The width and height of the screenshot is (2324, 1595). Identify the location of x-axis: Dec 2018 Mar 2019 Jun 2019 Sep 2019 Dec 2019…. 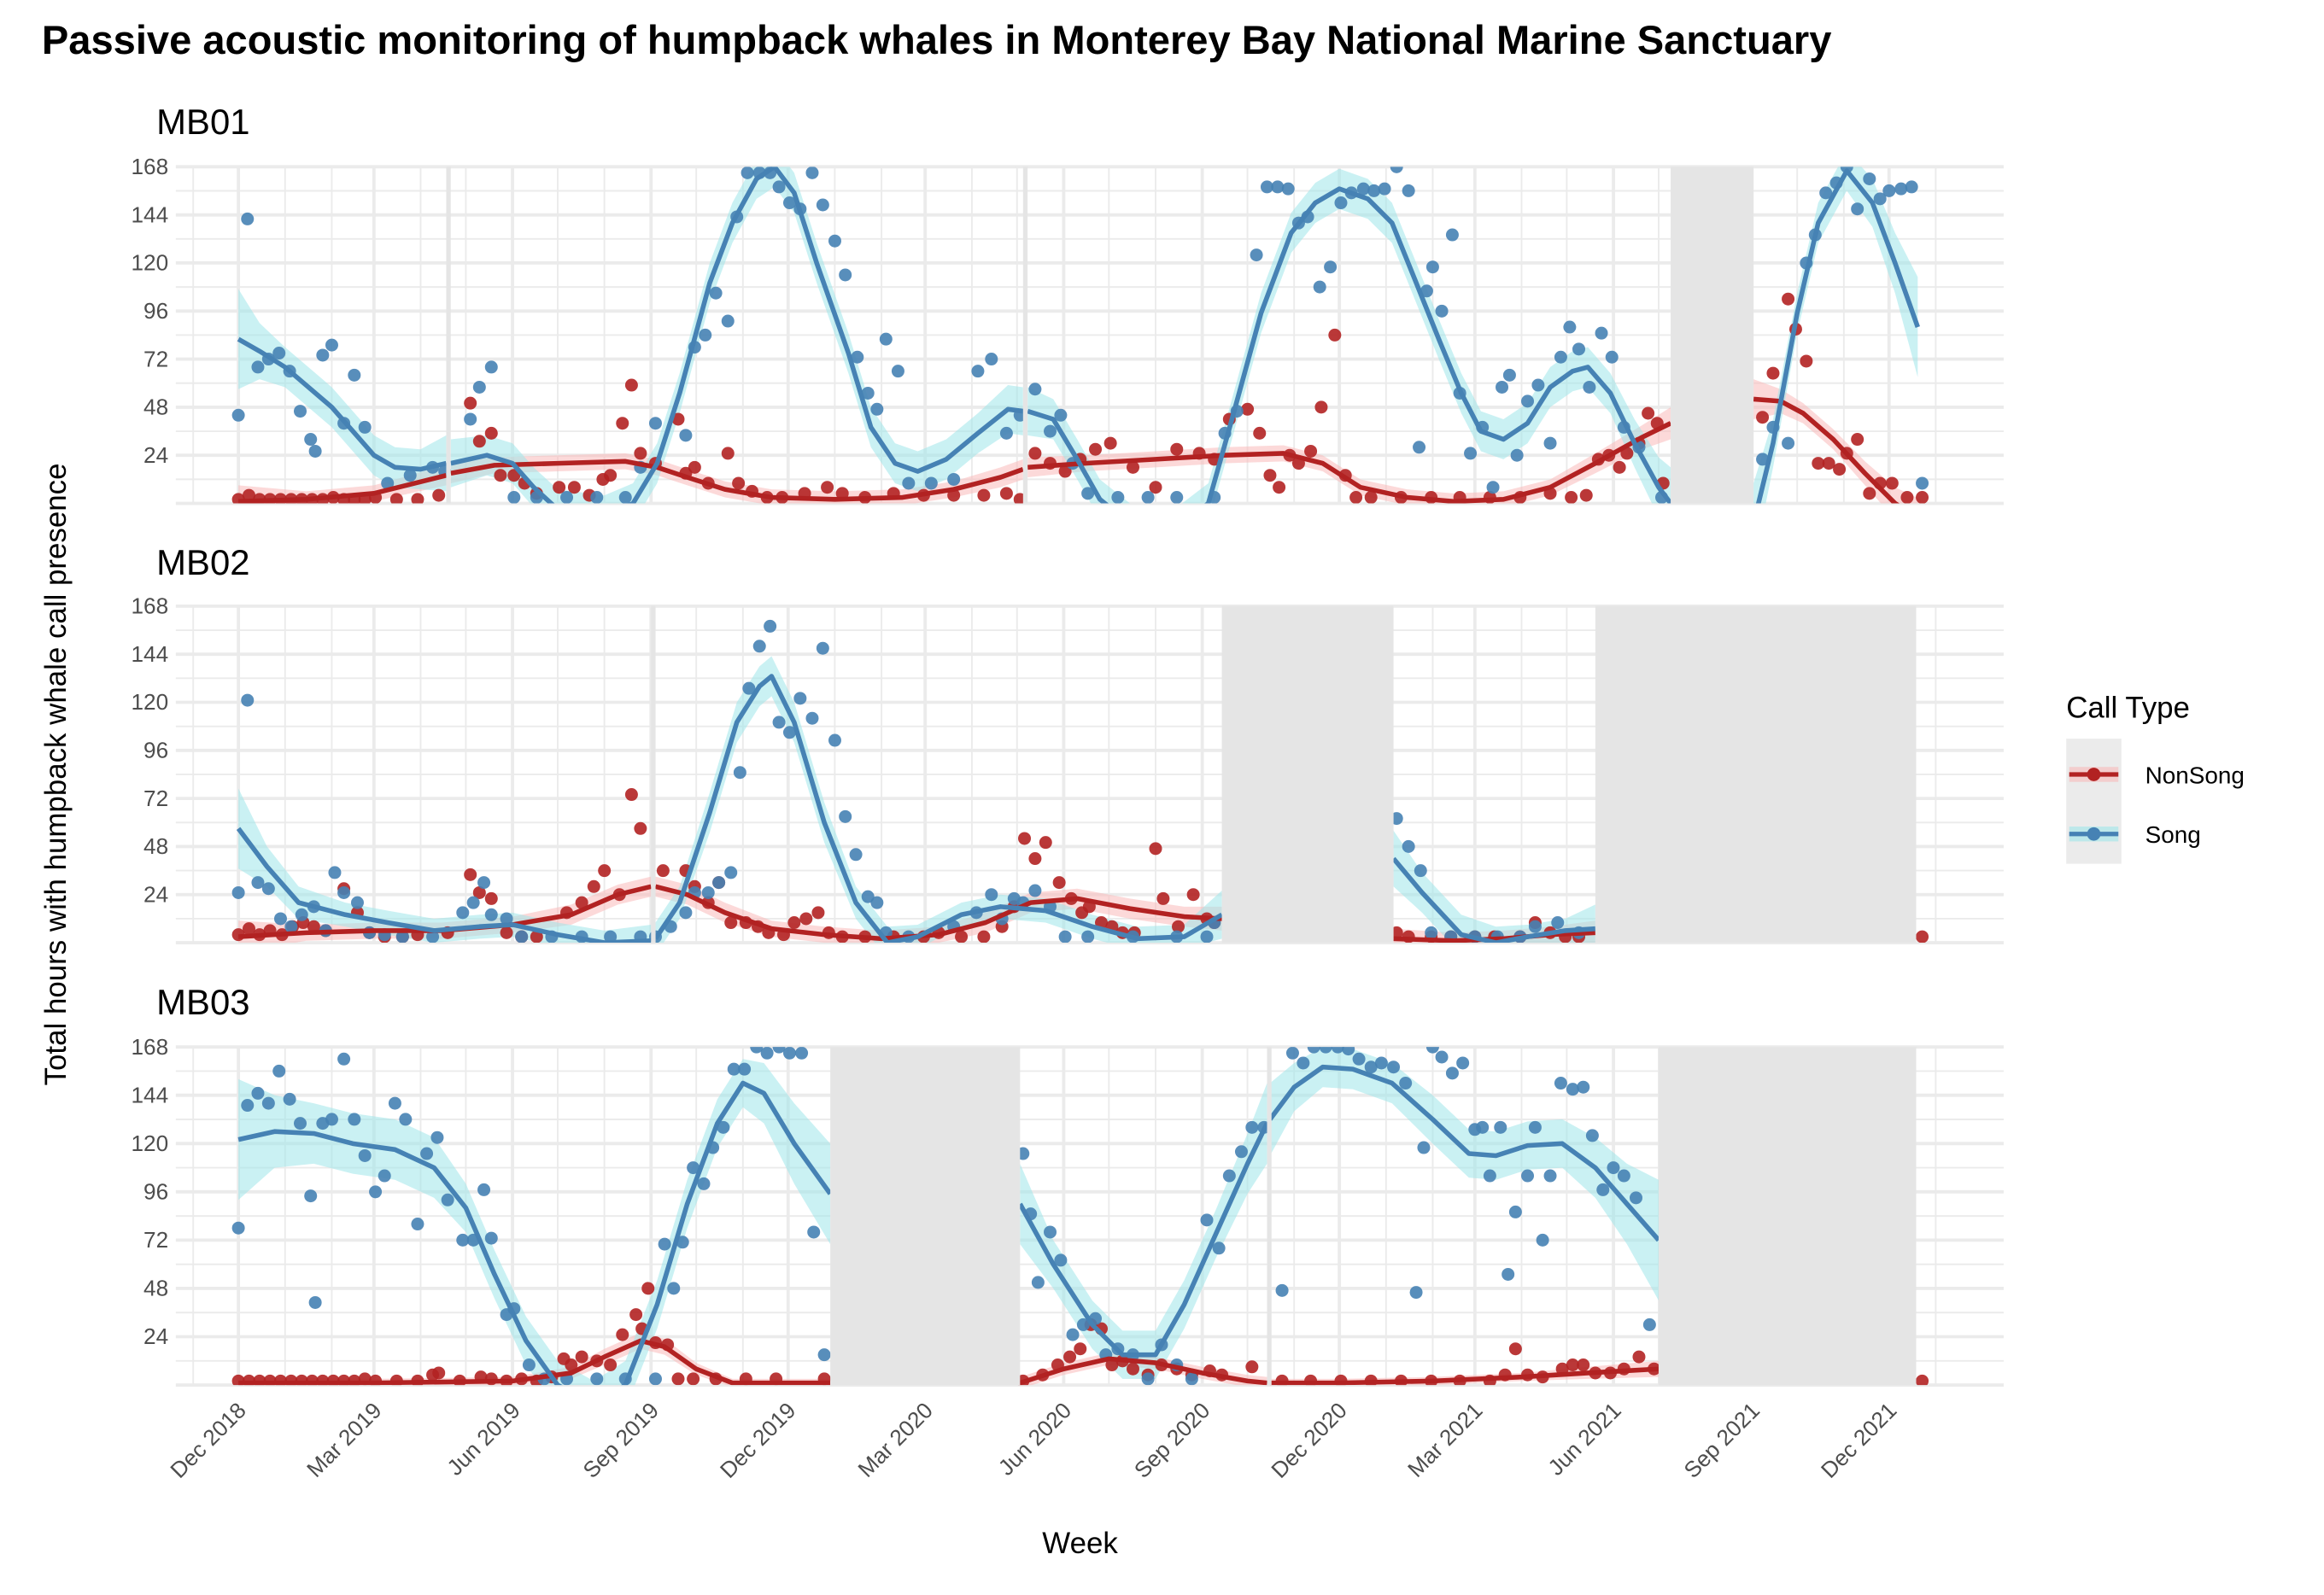
(1033, 1439).